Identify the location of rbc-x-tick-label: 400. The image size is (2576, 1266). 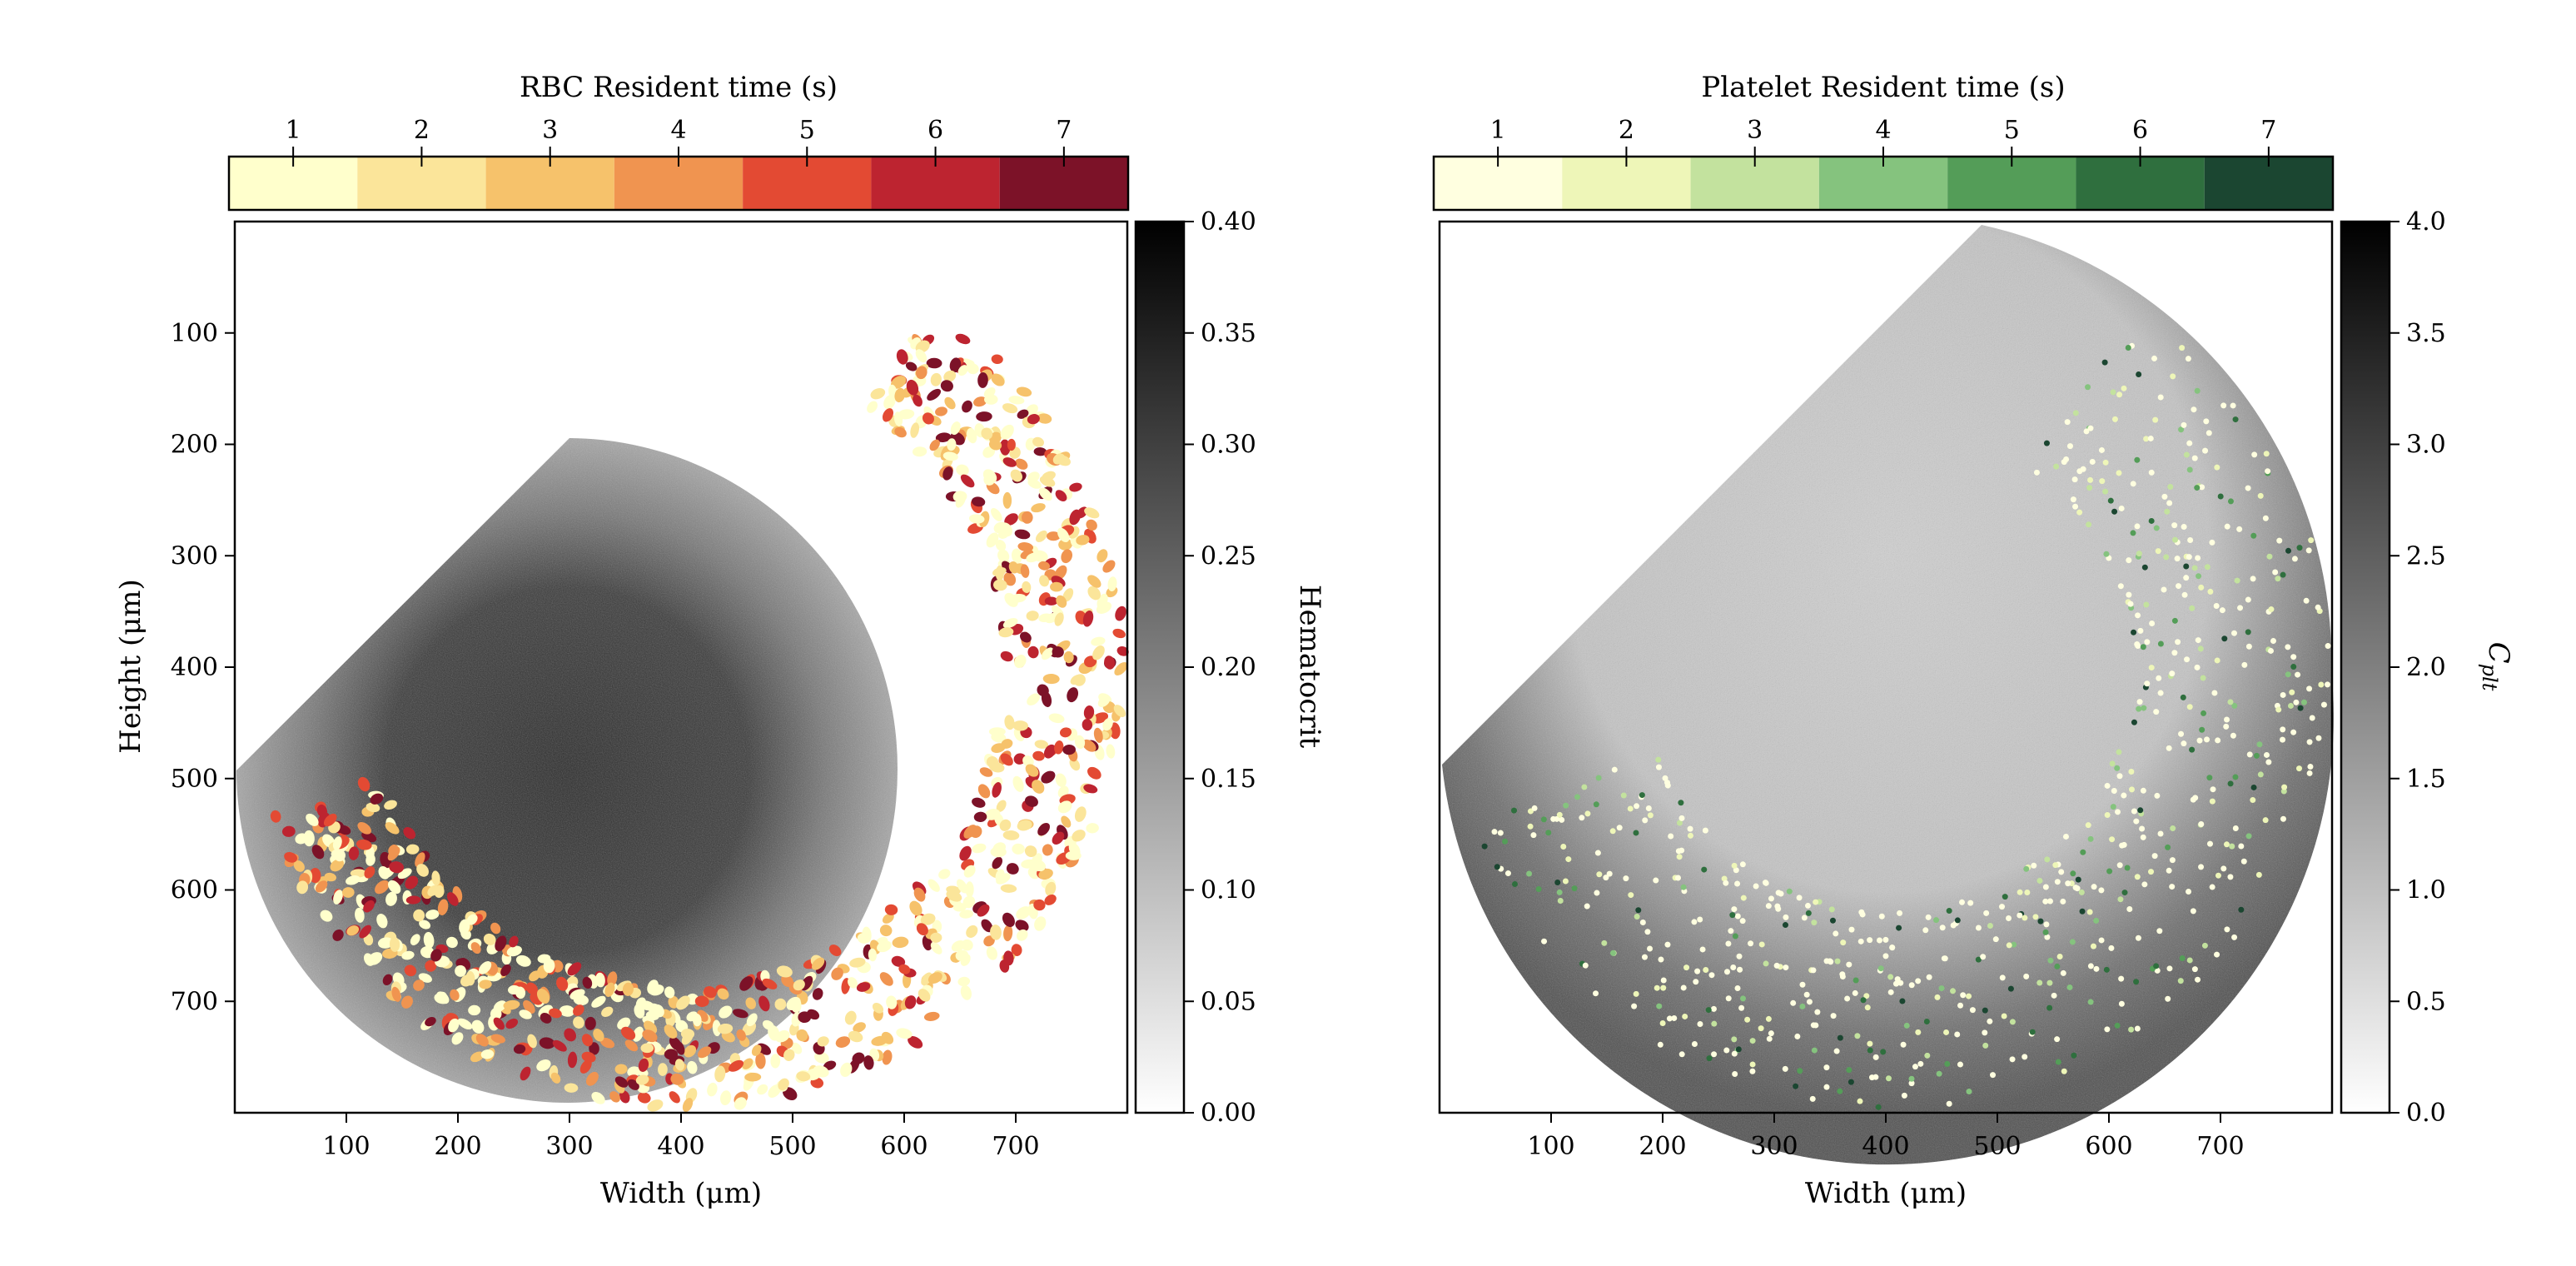
(680, 1146).